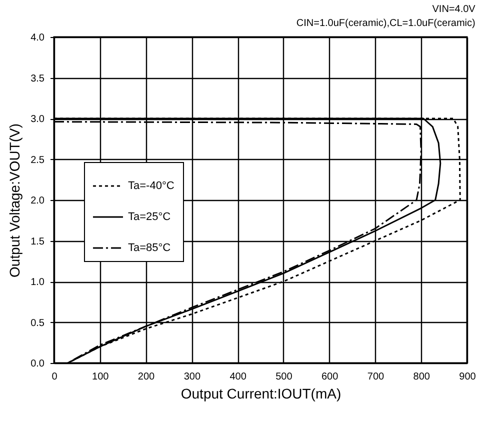 Image resolution: width=496 pixels, height=428 pixels. What do you see at coordinates (37, 38) in the screenshot?
I see `y-tick-label: 4.0` at bounding box center [37, 38].